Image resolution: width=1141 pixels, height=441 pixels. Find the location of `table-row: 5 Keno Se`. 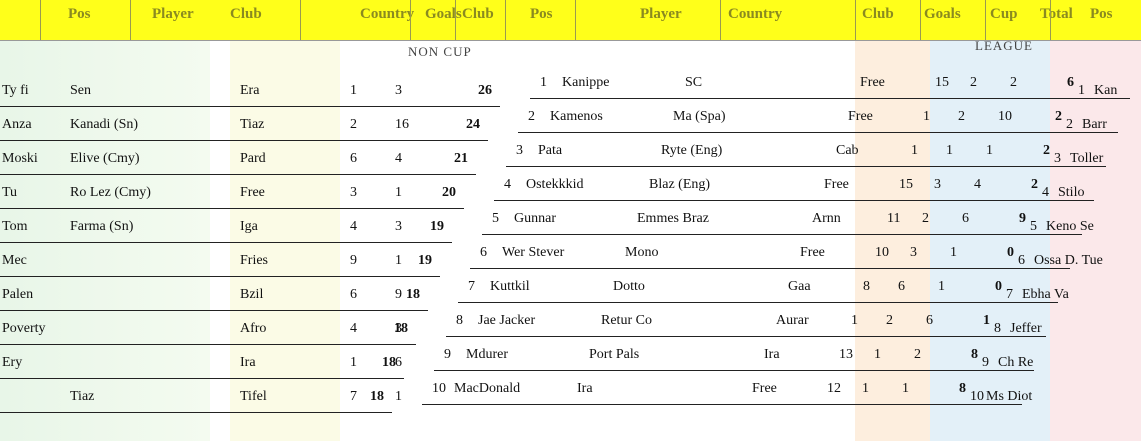

table-row: 5 Keno Se is located at coordinates (1085, 229).